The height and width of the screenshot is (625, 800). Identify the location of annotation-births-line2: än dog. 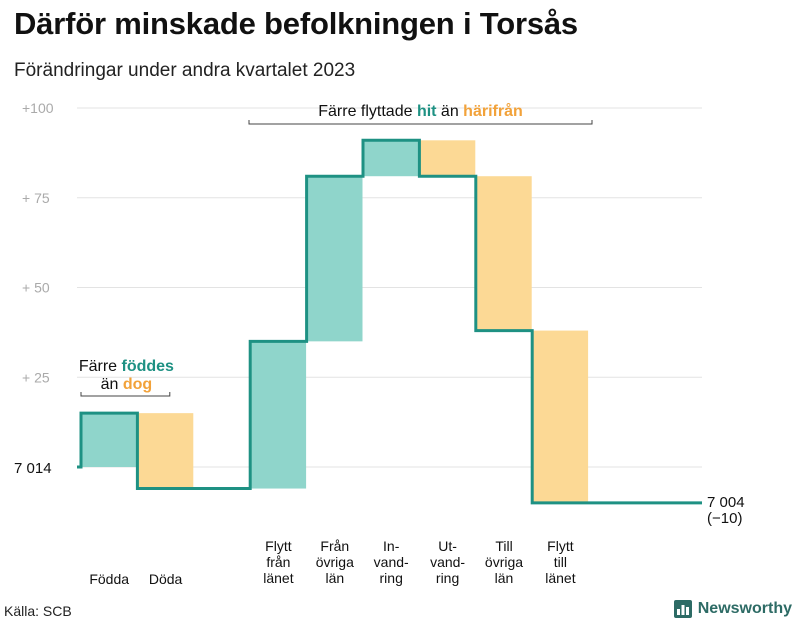
(127, 384).